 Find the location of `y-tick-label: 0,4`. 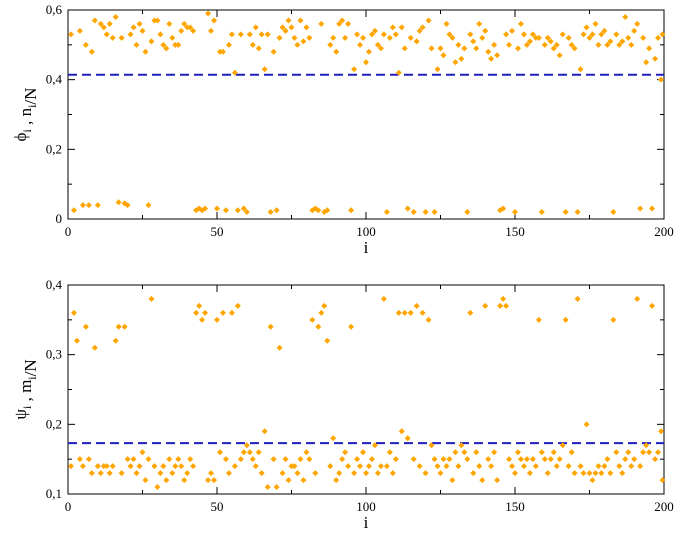

y-tick-label: 0,4 is located at coordinates (54, 284).